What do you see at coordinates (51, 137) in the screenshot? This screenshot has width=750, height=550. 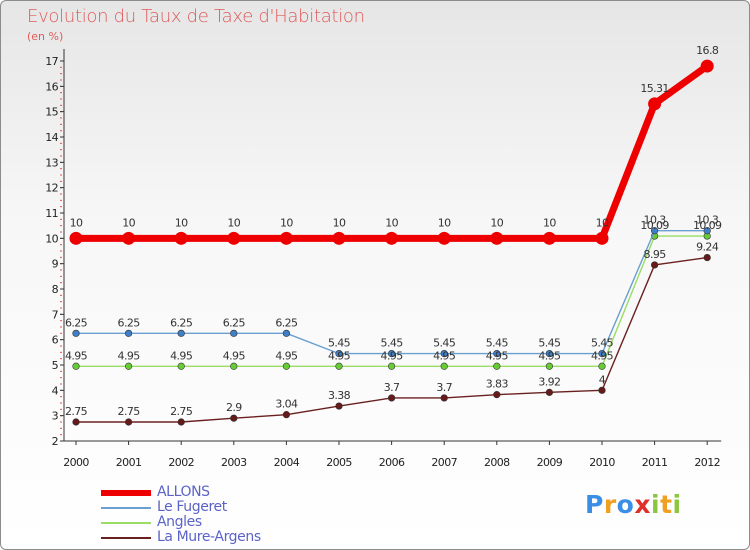 I see `y-tick-label: 14` at bounding box center [51, 137].